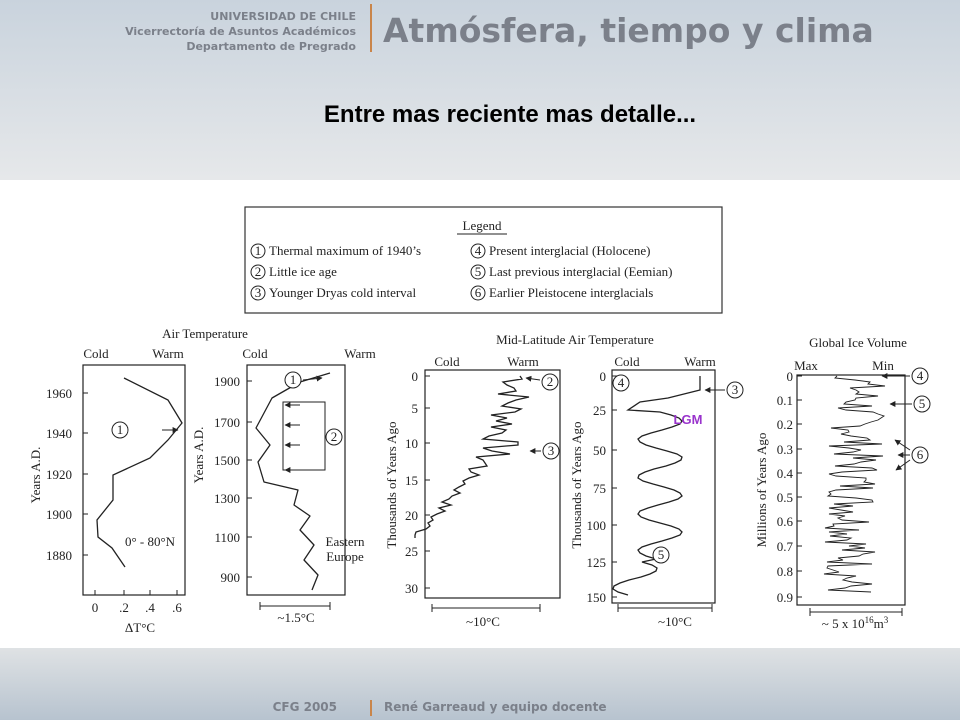  What do you see at coordinates (858, 342) in the screenshot?
I see `group-title: Global Ice Volume` at bounding box center [858, 342].